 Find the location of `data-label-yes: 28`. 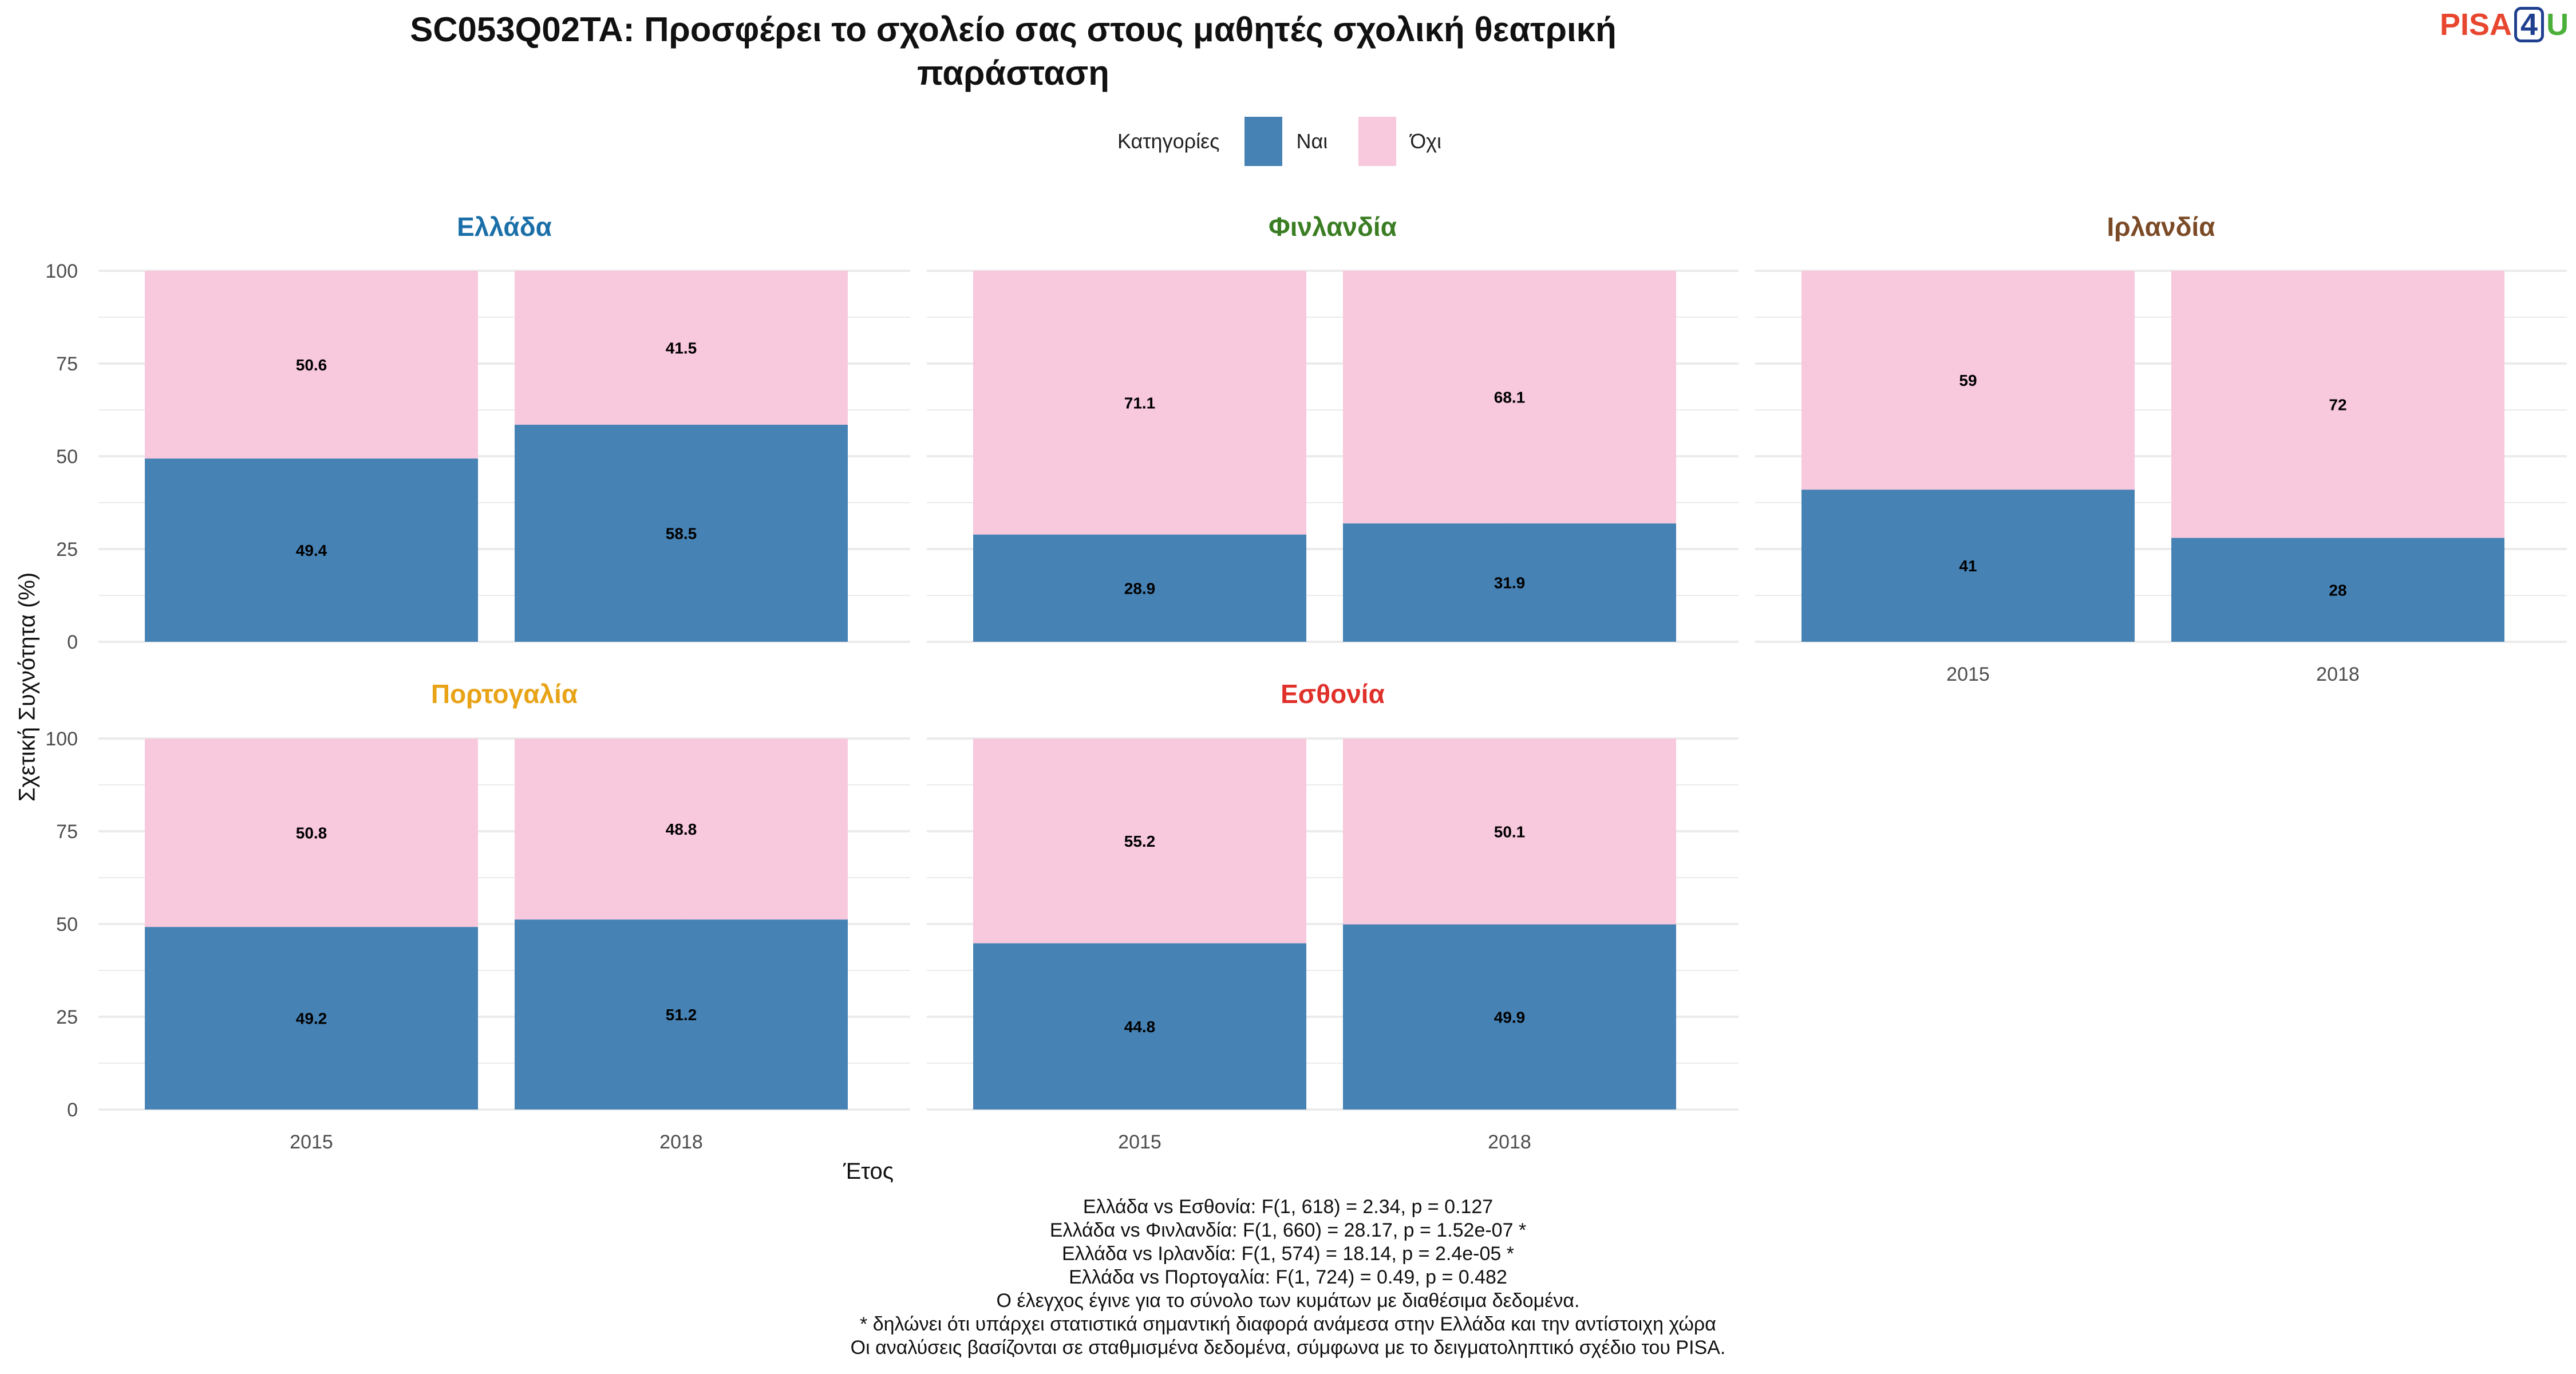

data-label-yes: 28 is located at coordinates (2337, 590).